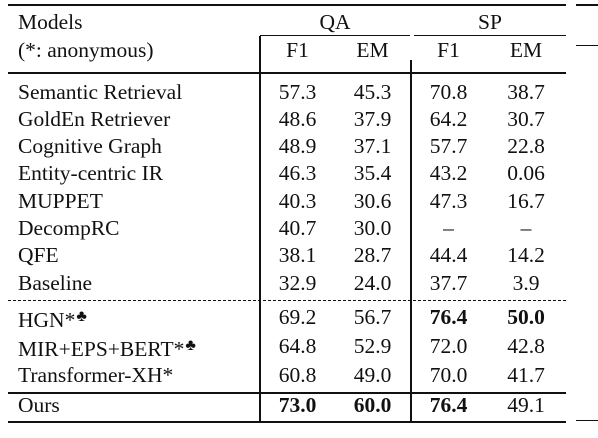 The image size is (598, 438). Describe the element at coordinates (526, 317) in the screenshot. I see `value-sp-em: 50.0` at that location.